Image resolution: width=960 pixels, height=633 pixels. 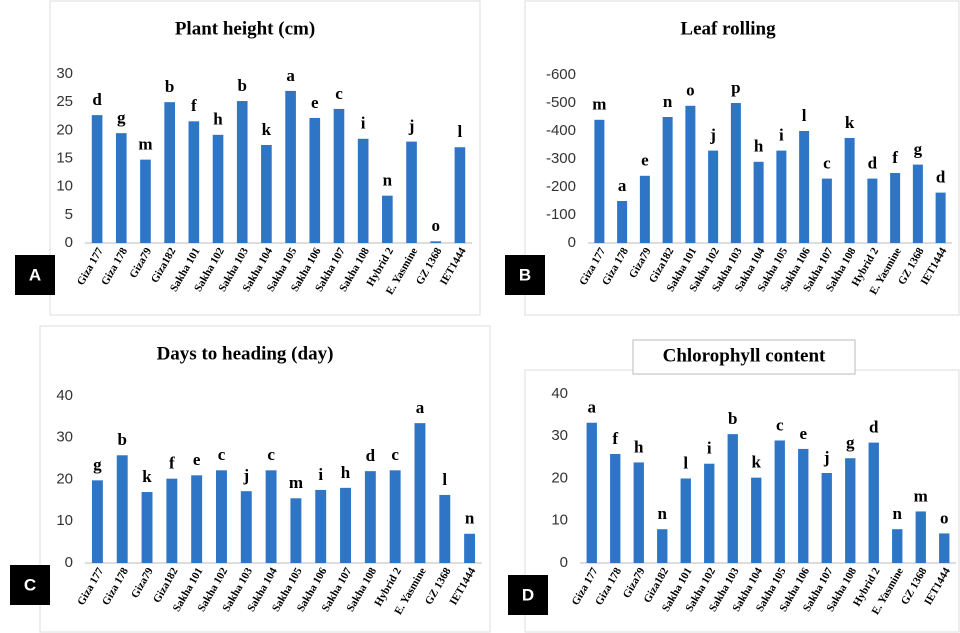 I want to click on panel-label: B, so click(x=525, y=274).